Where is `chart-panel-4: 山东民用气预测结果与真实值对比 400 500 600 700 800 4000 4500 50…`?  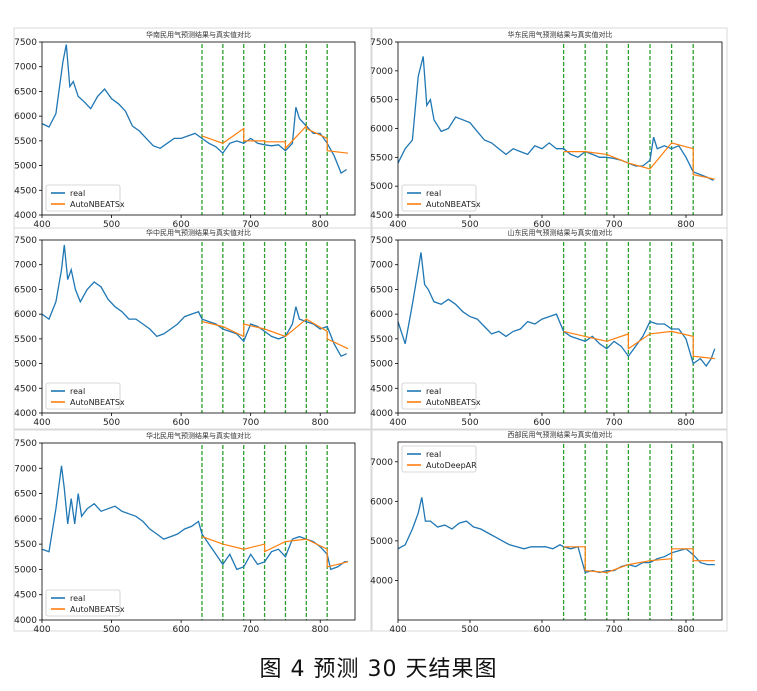
chart-panel-4: 山东民用气预测结果与真实值对比 400 500 600 700 800 4000 4500 50… is located at coordinates (549, 328).